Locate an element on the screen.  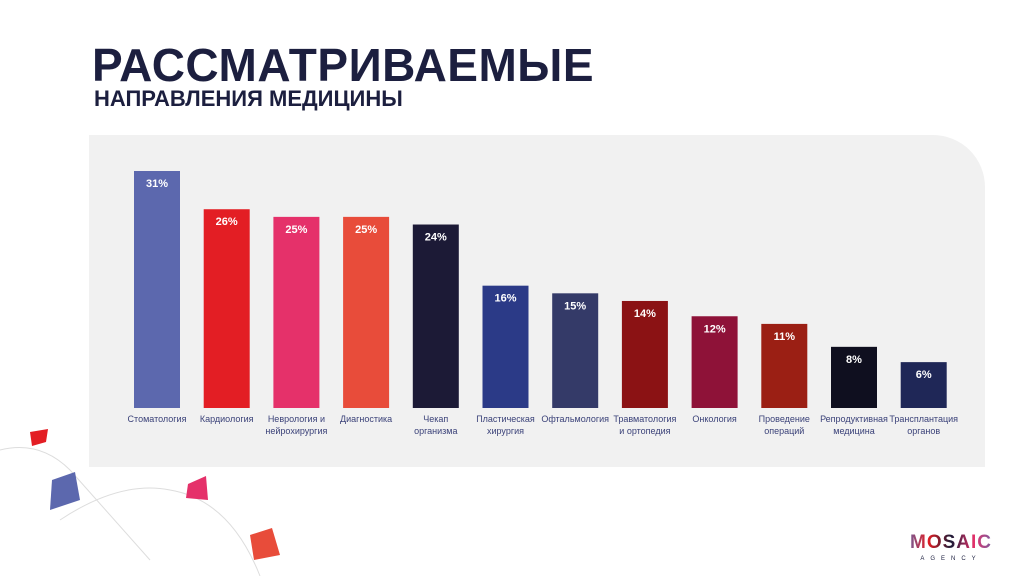
mosaic-logo: MOSAIC AGENCY is located at coordinates (951, 547).